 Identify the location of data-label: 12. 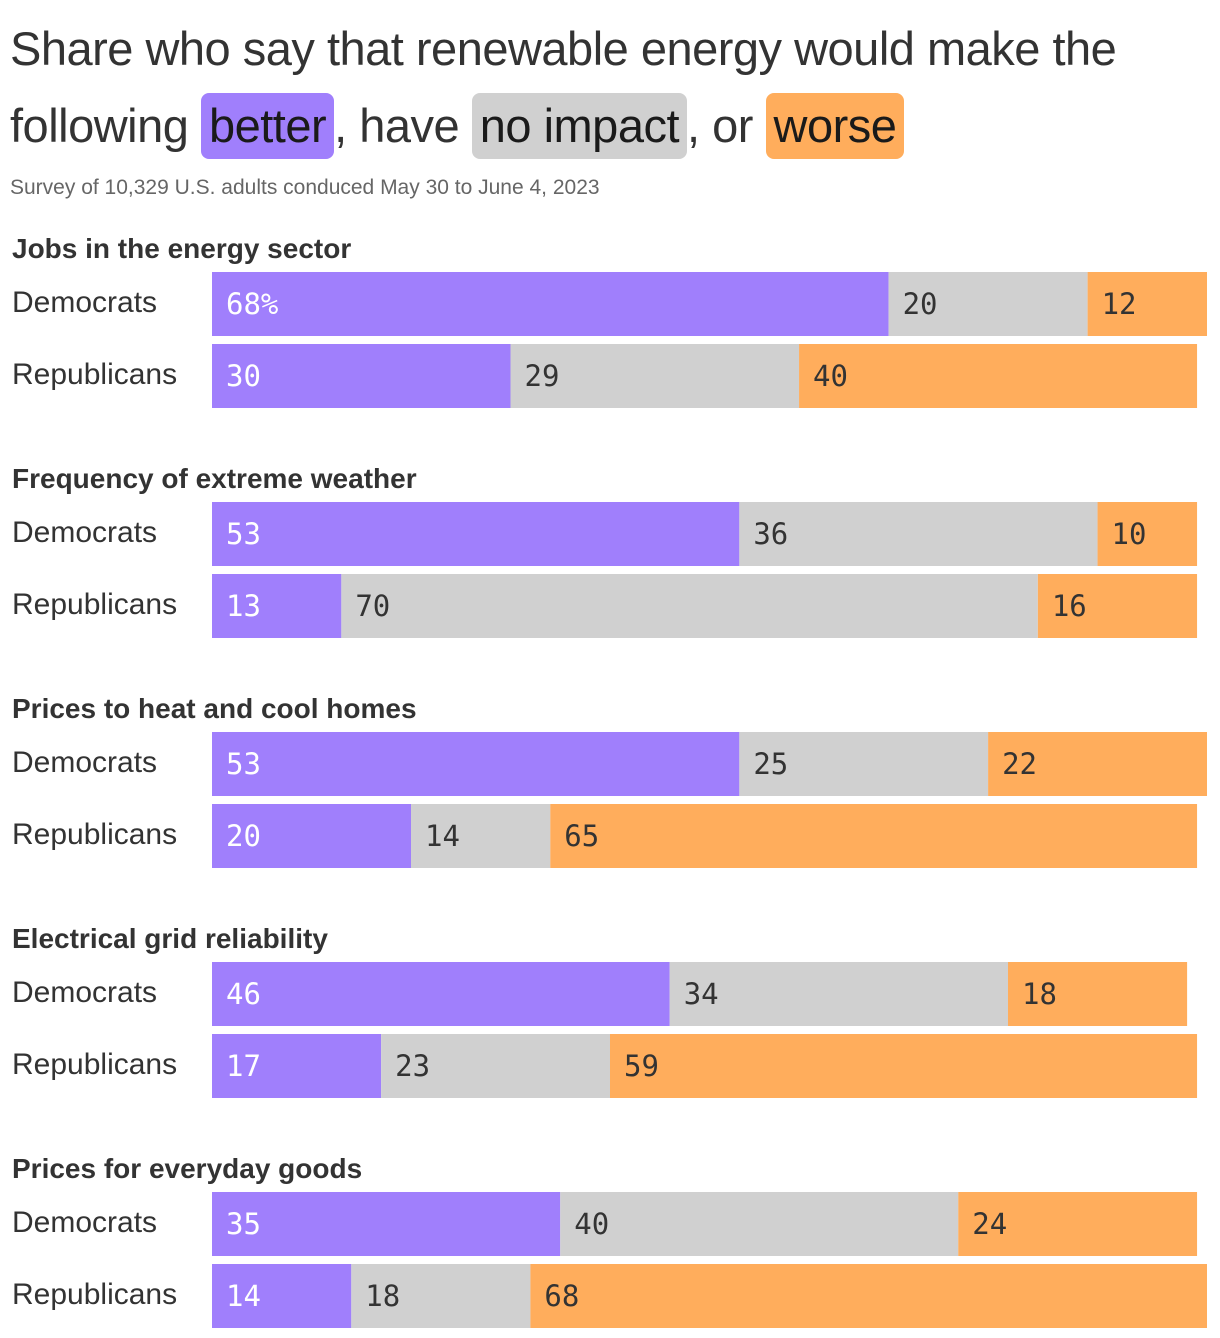
(1119, 304).